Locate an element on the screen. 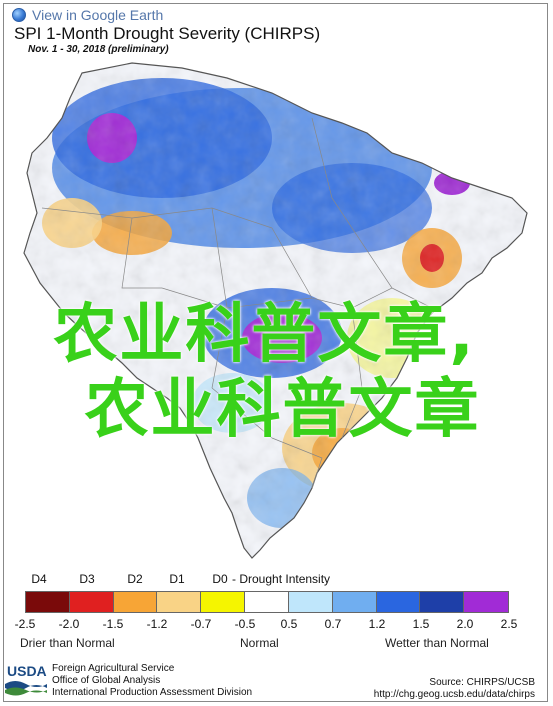  legend-tick-label: -1.2 is located at coordinates (157, 624).